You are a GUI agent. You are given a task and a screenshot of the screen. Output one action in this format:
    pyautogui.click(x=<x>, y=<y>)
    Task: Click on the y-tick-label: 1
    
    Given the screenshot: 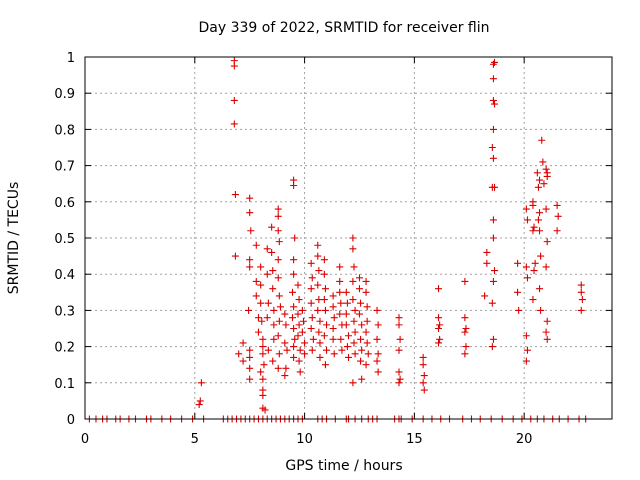 What is the action you would take?
    pyautogui.click(x=71, y=58)
    